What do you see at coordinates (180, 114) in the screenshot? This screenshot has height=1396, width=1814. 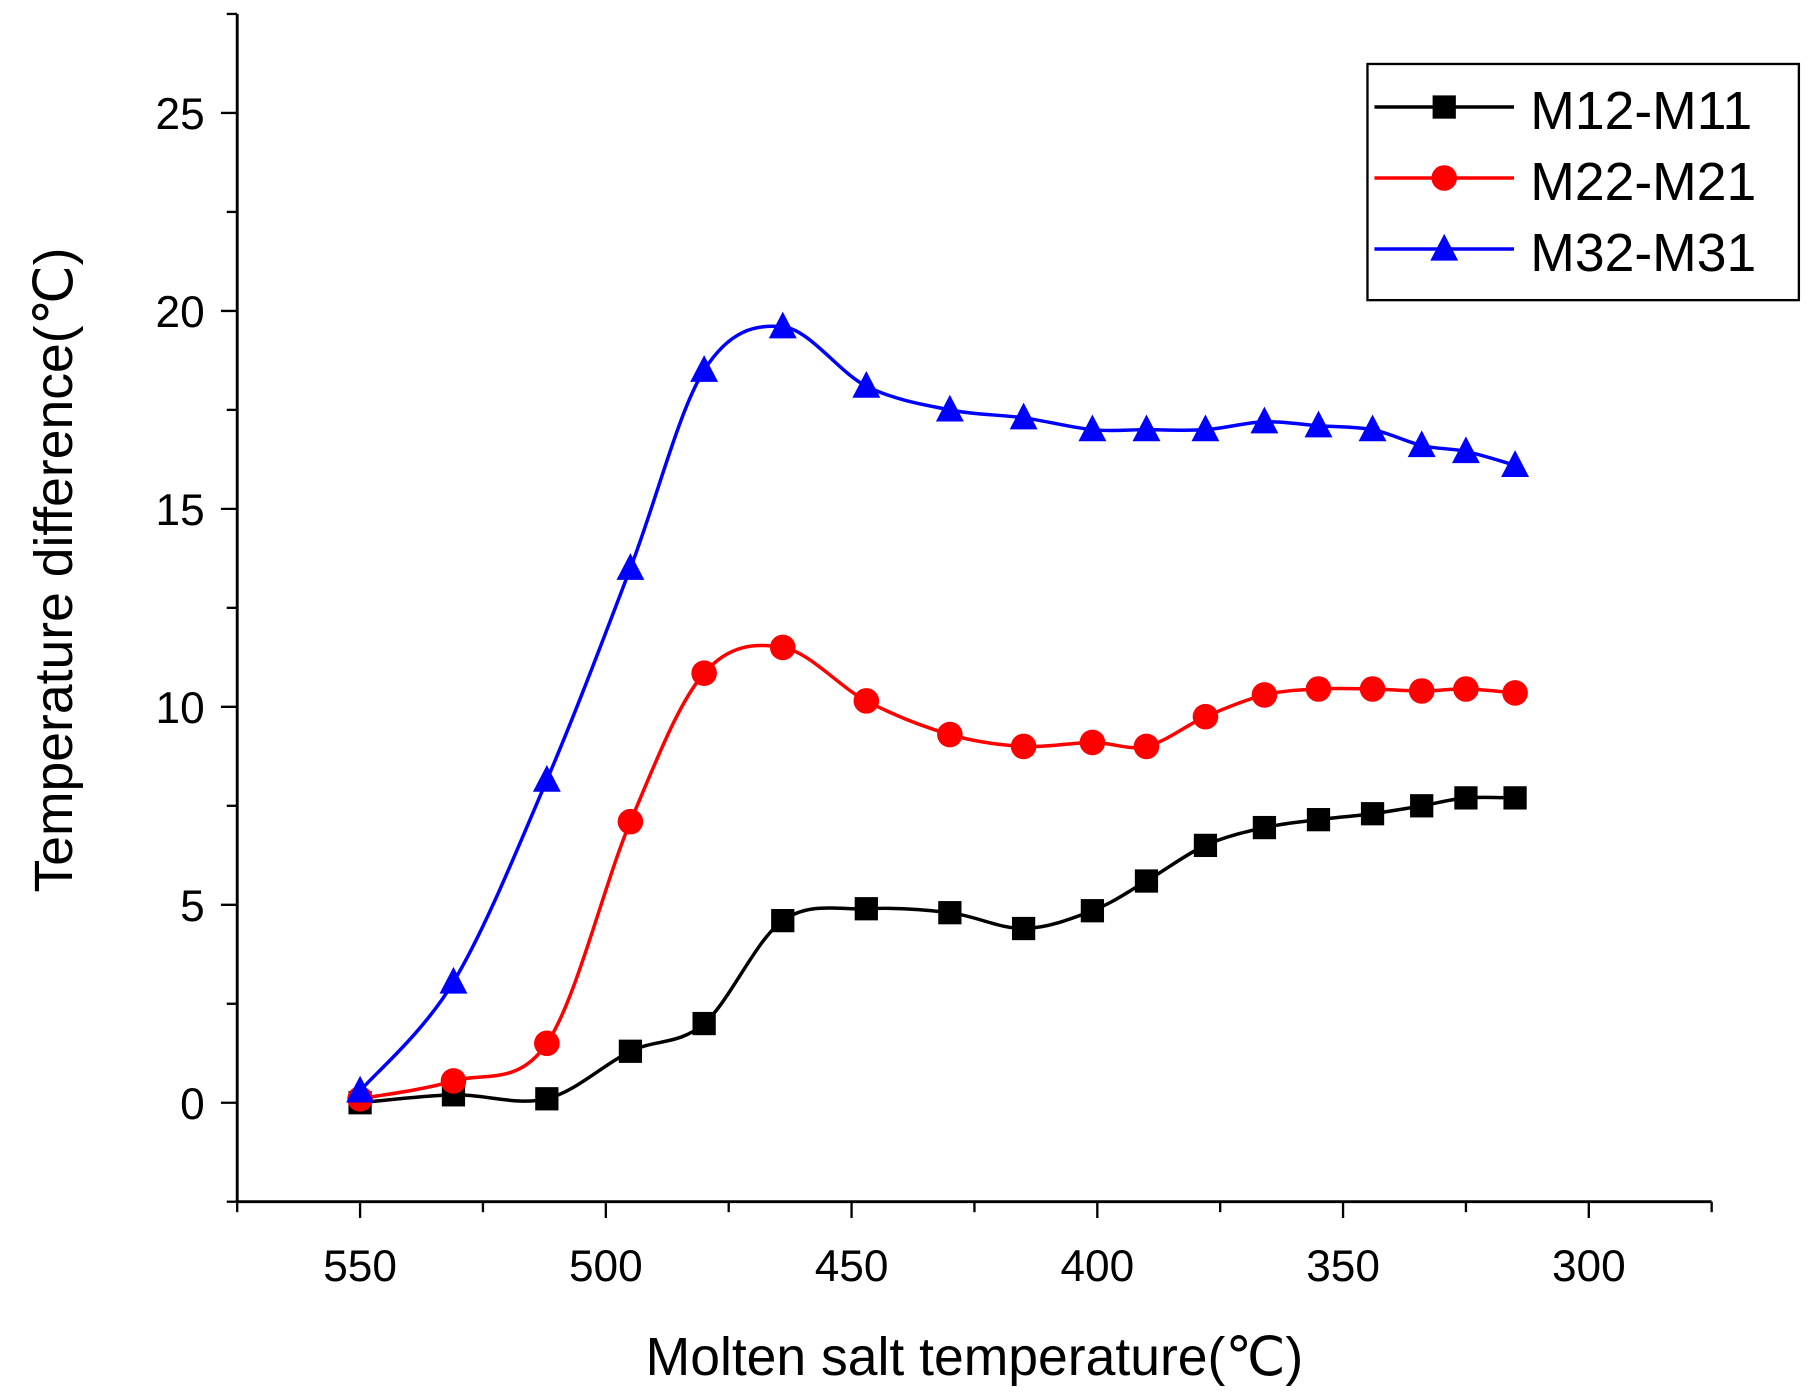 I see `y-tick-label: 25` at bounding box center [180, 114].